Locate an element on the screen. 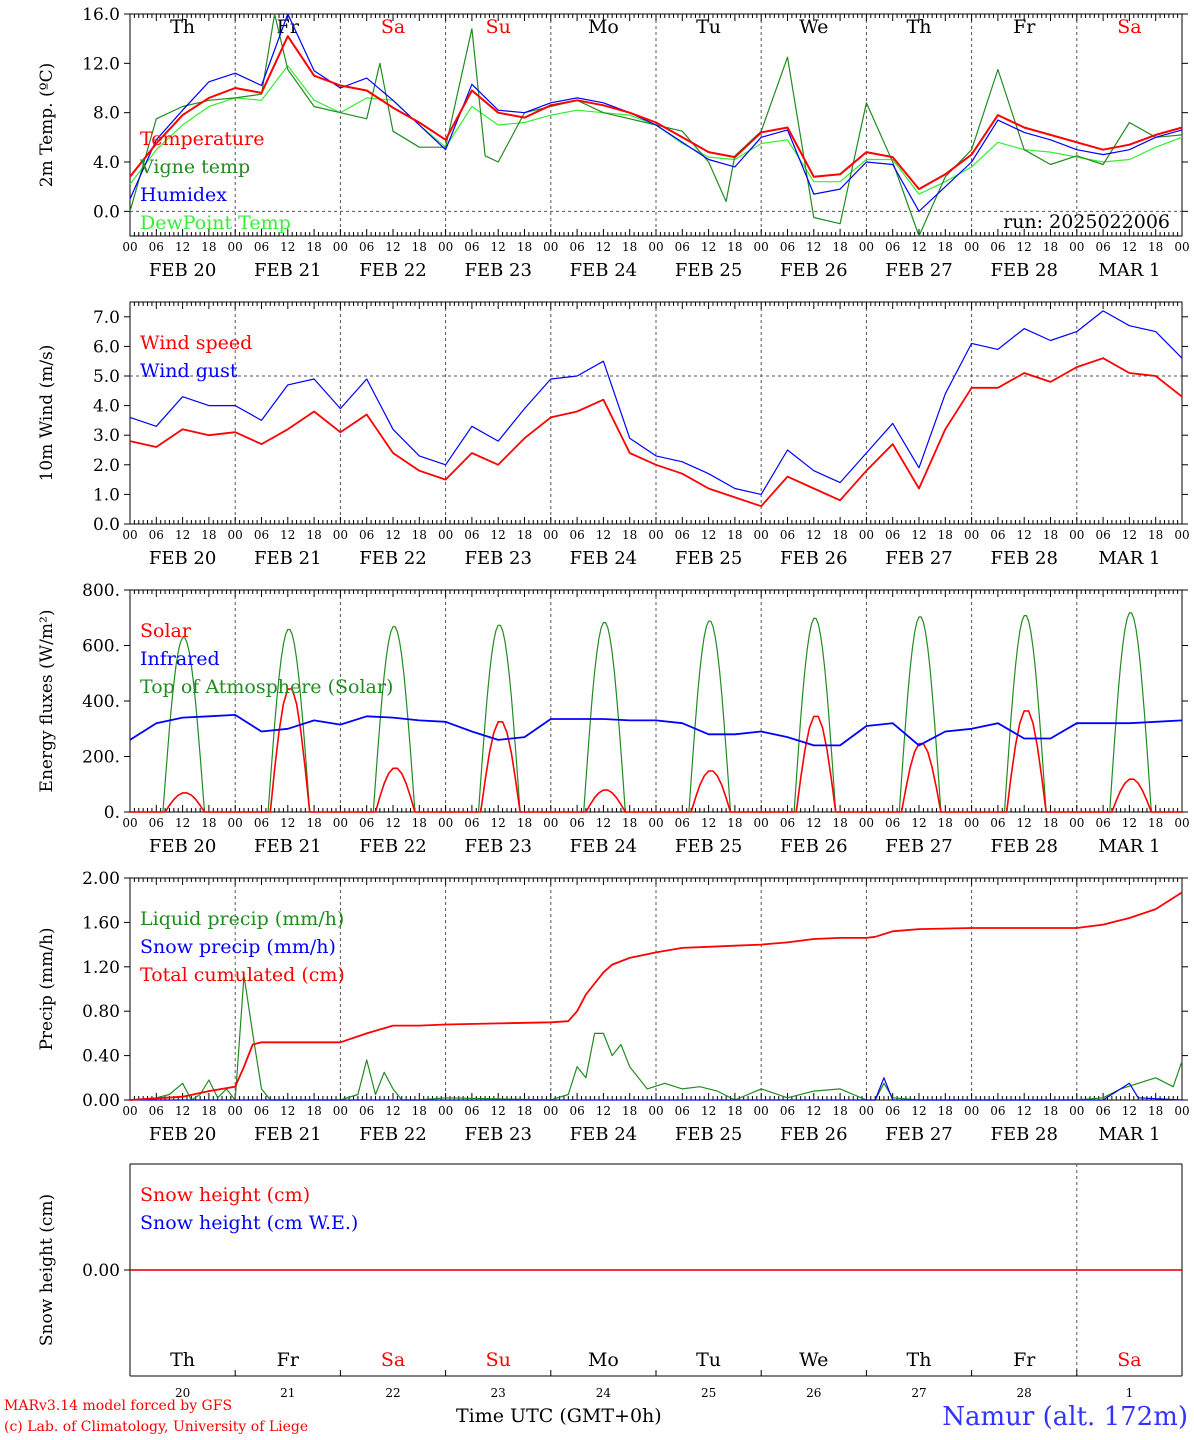  y-tick-label: 800. is located at coordinates (101, 591).